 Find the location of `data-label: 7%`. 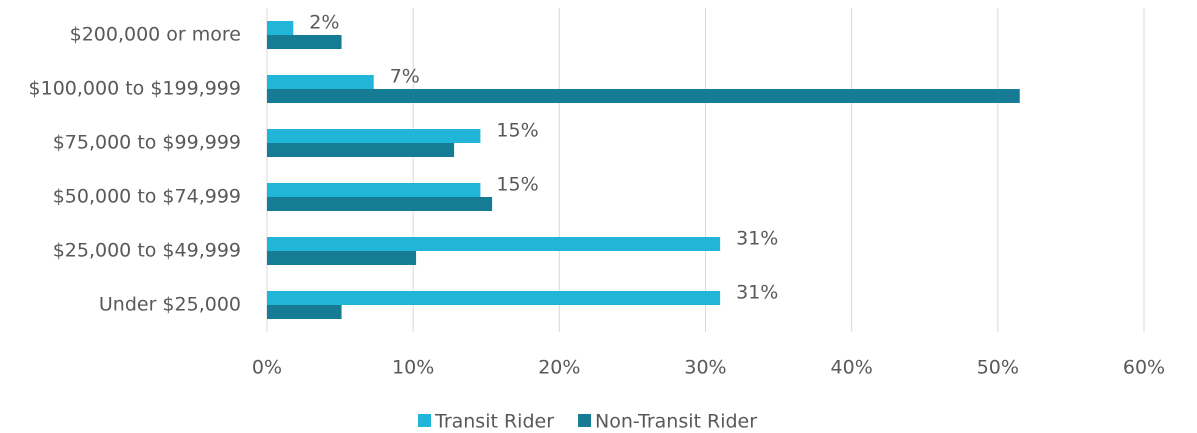

data-label: 7% is located at coordinates (405, 77).